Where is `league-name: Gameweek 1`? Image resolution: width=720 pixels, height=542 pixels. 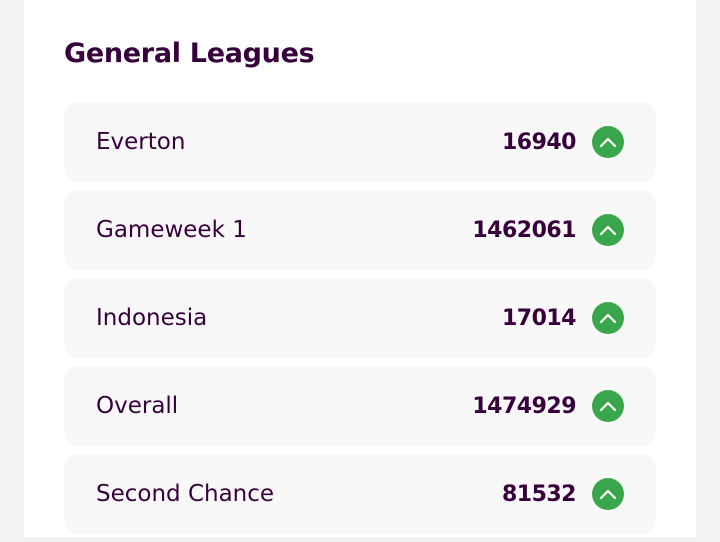 league-name: Gameweek 1 is located at coordinates (171, 230).